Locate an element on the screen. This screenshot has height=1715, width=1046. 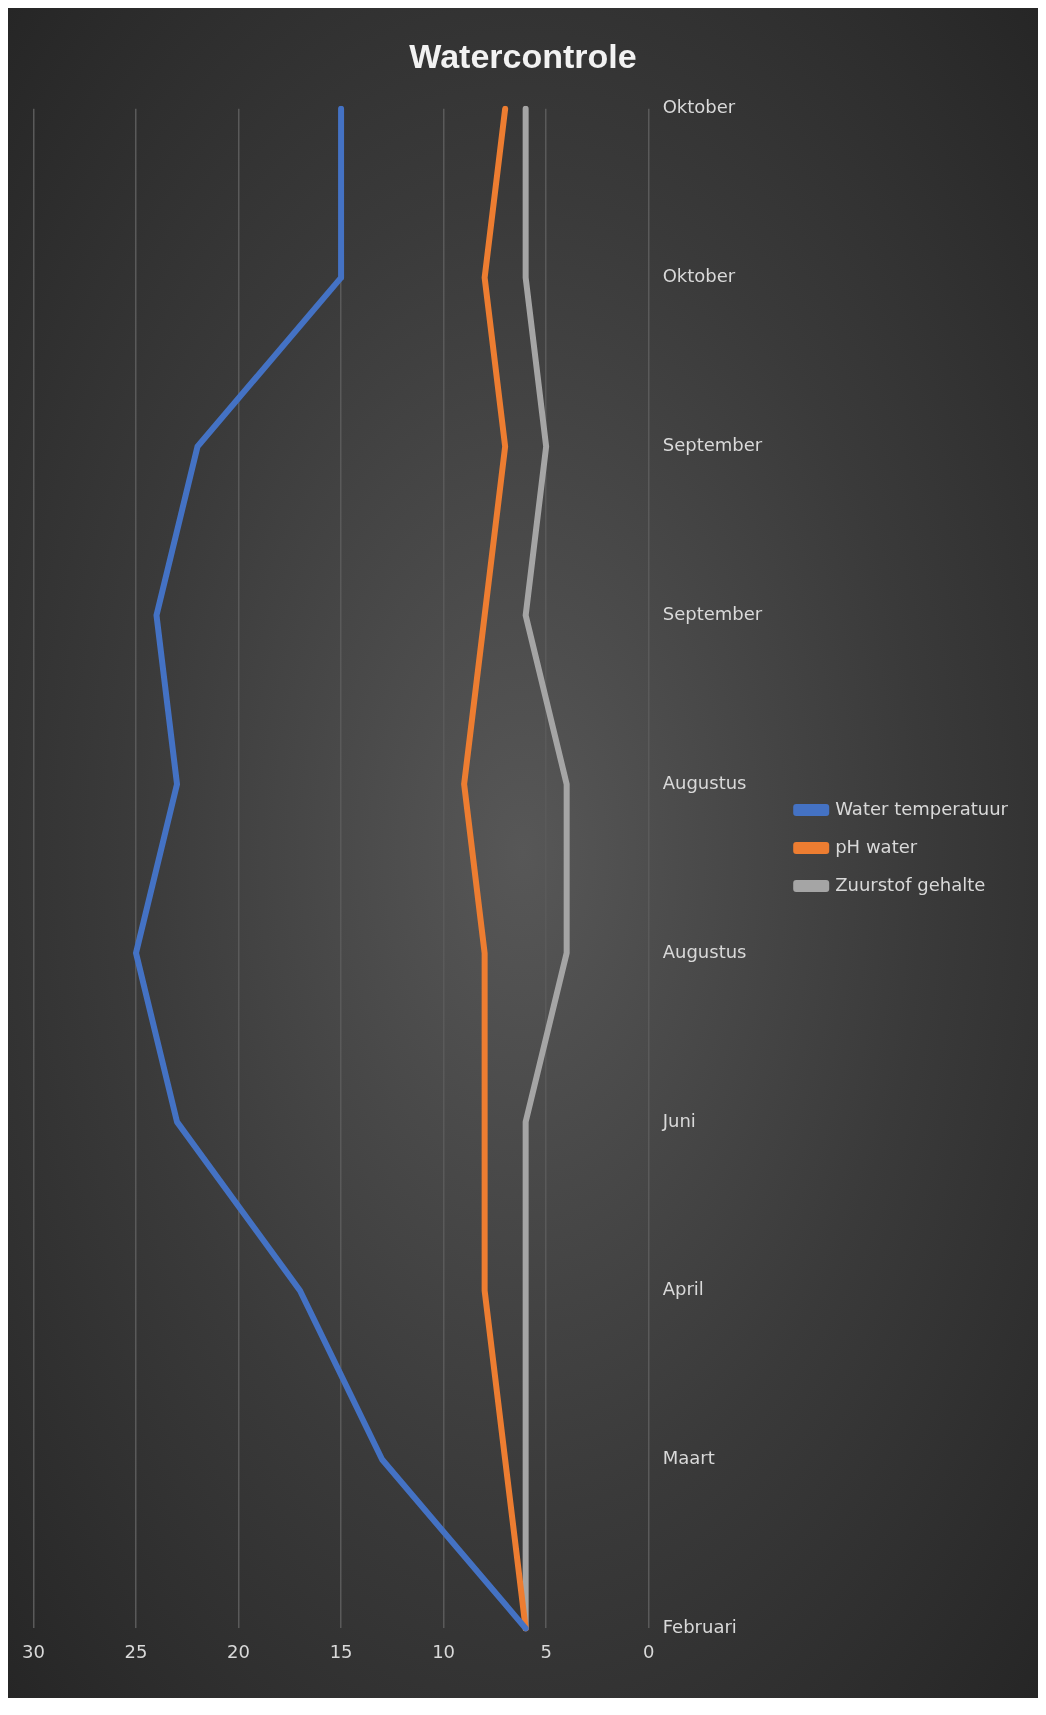
x-tick-label: 15 is located at coordinates (341, 1651).